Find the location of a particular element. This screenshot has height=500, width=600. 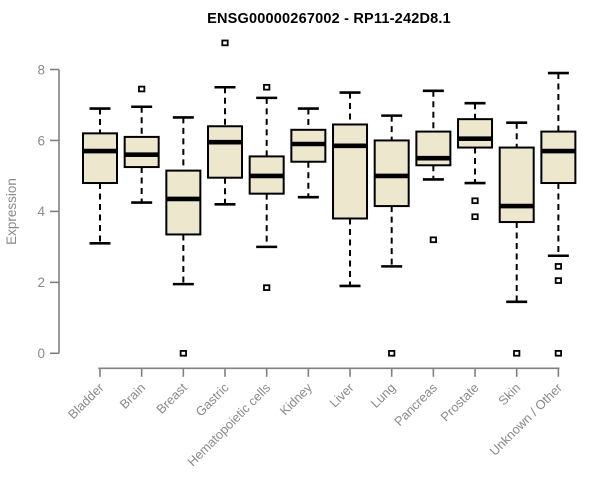

y-tick-label: 2 is located at coordinates (41, 282).